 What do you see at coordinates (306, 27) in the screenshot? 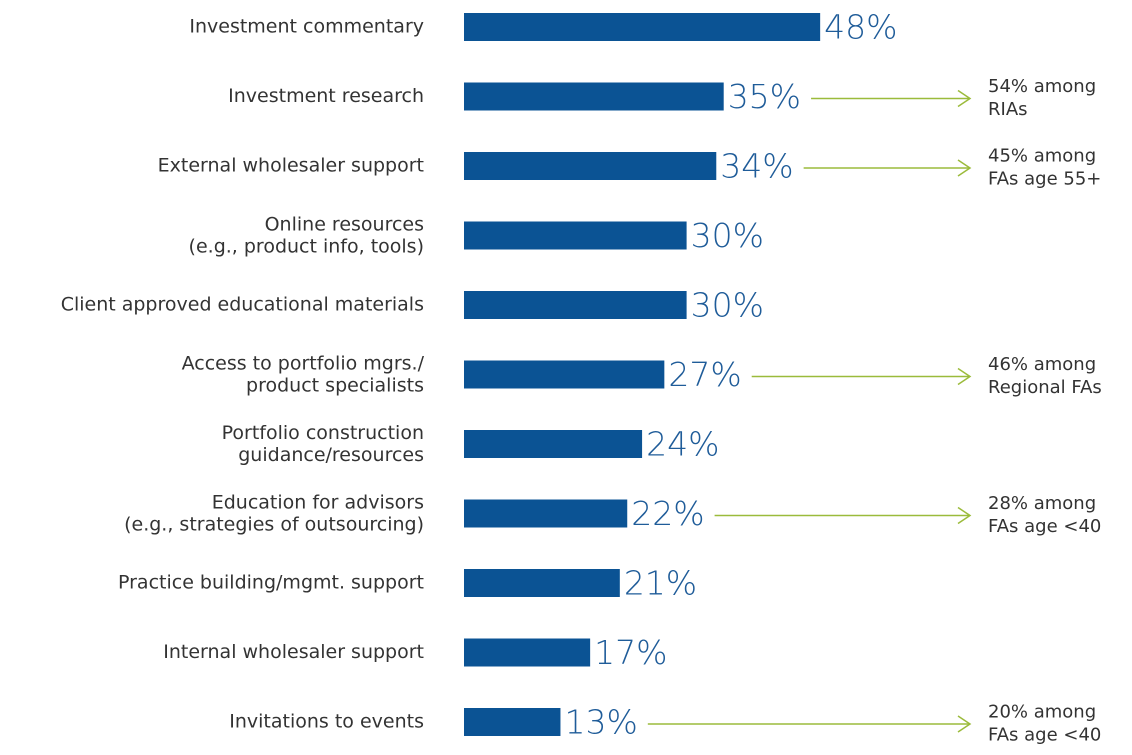
I see `category-label: Investment commentary` at bounding box center [306, 27].